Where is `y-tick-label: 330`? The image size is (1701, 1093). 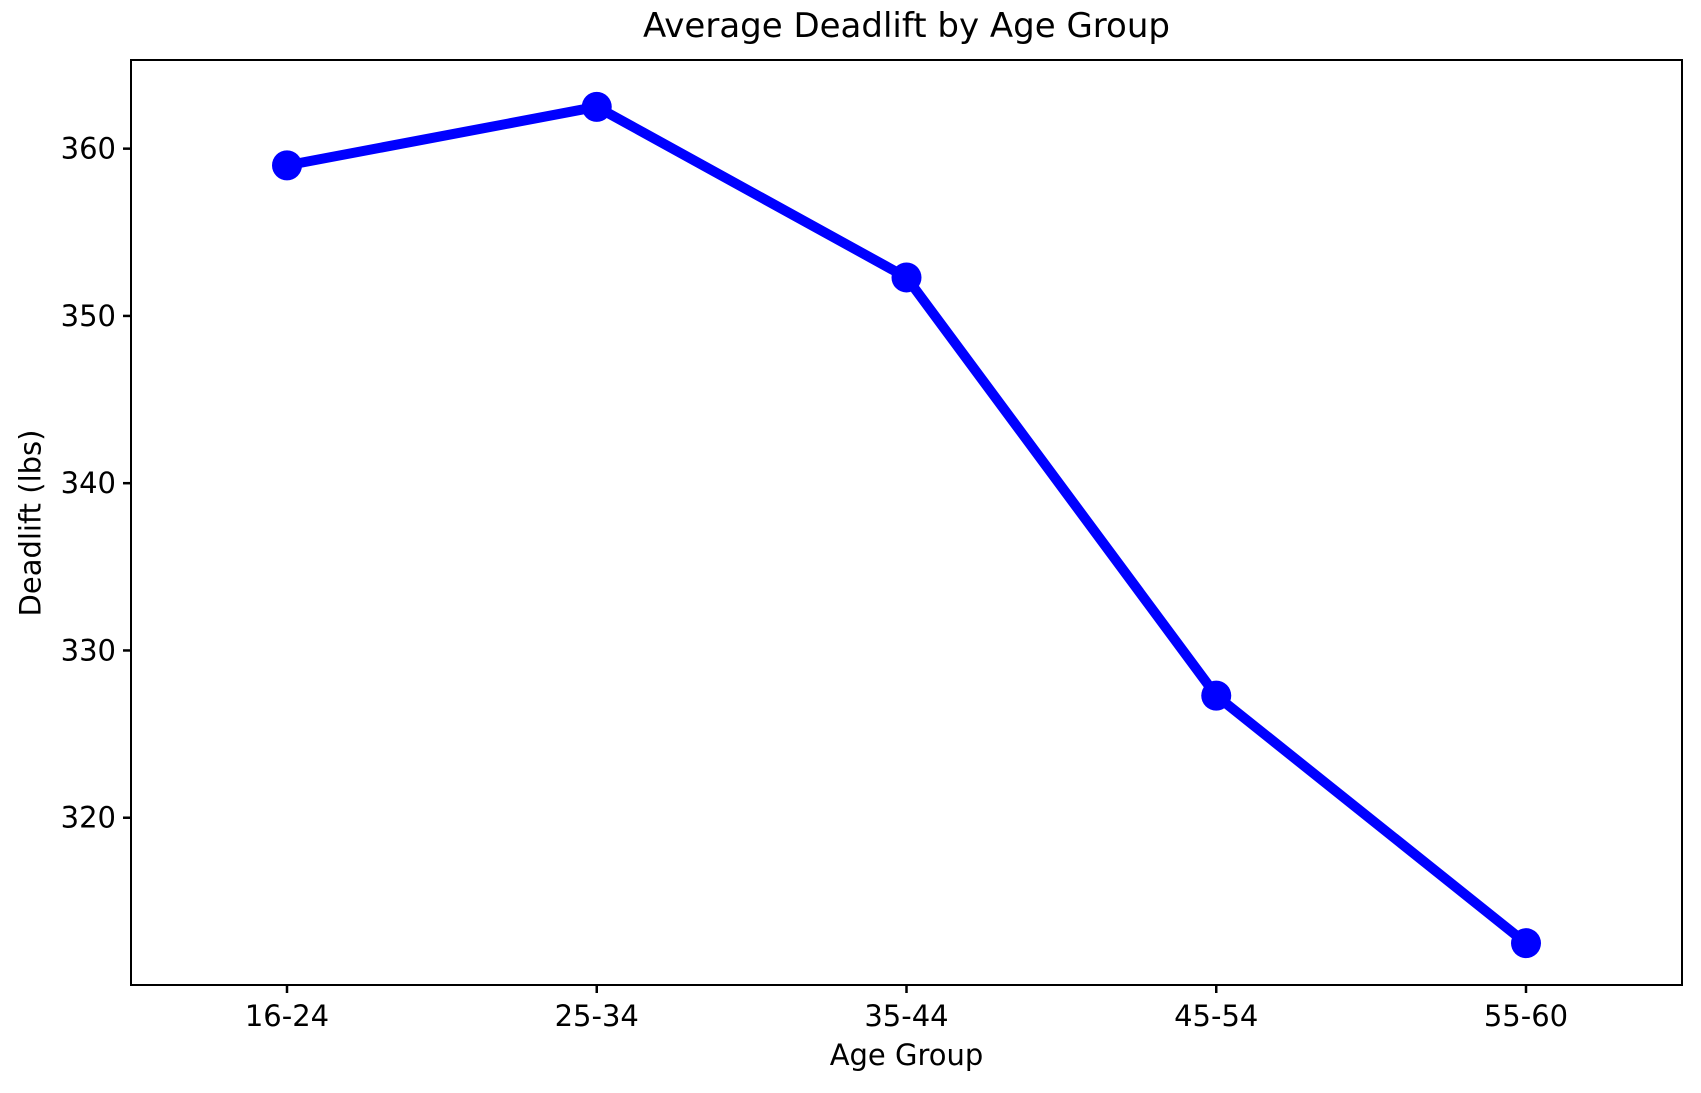
y-tick-label: 330 is located at coordinates (88, 650).